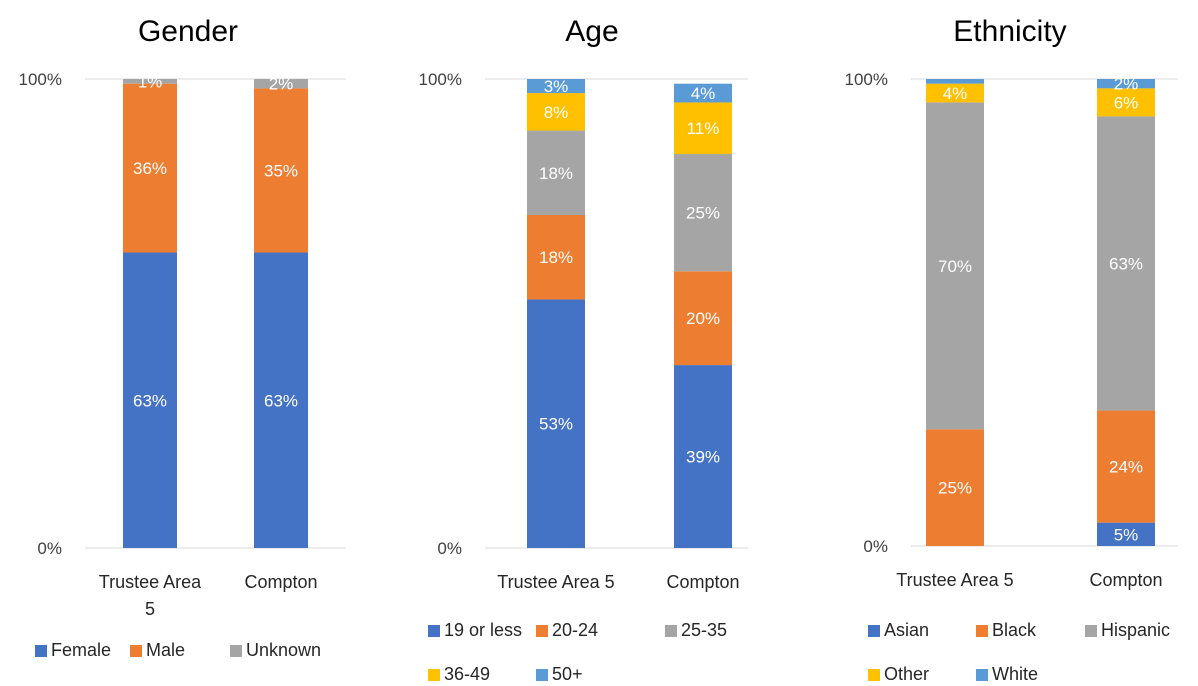  What do you see at coordinates (704, 630) in the screenshot?
I see `legend-label: 25-35` at bounding box center [704, 630].